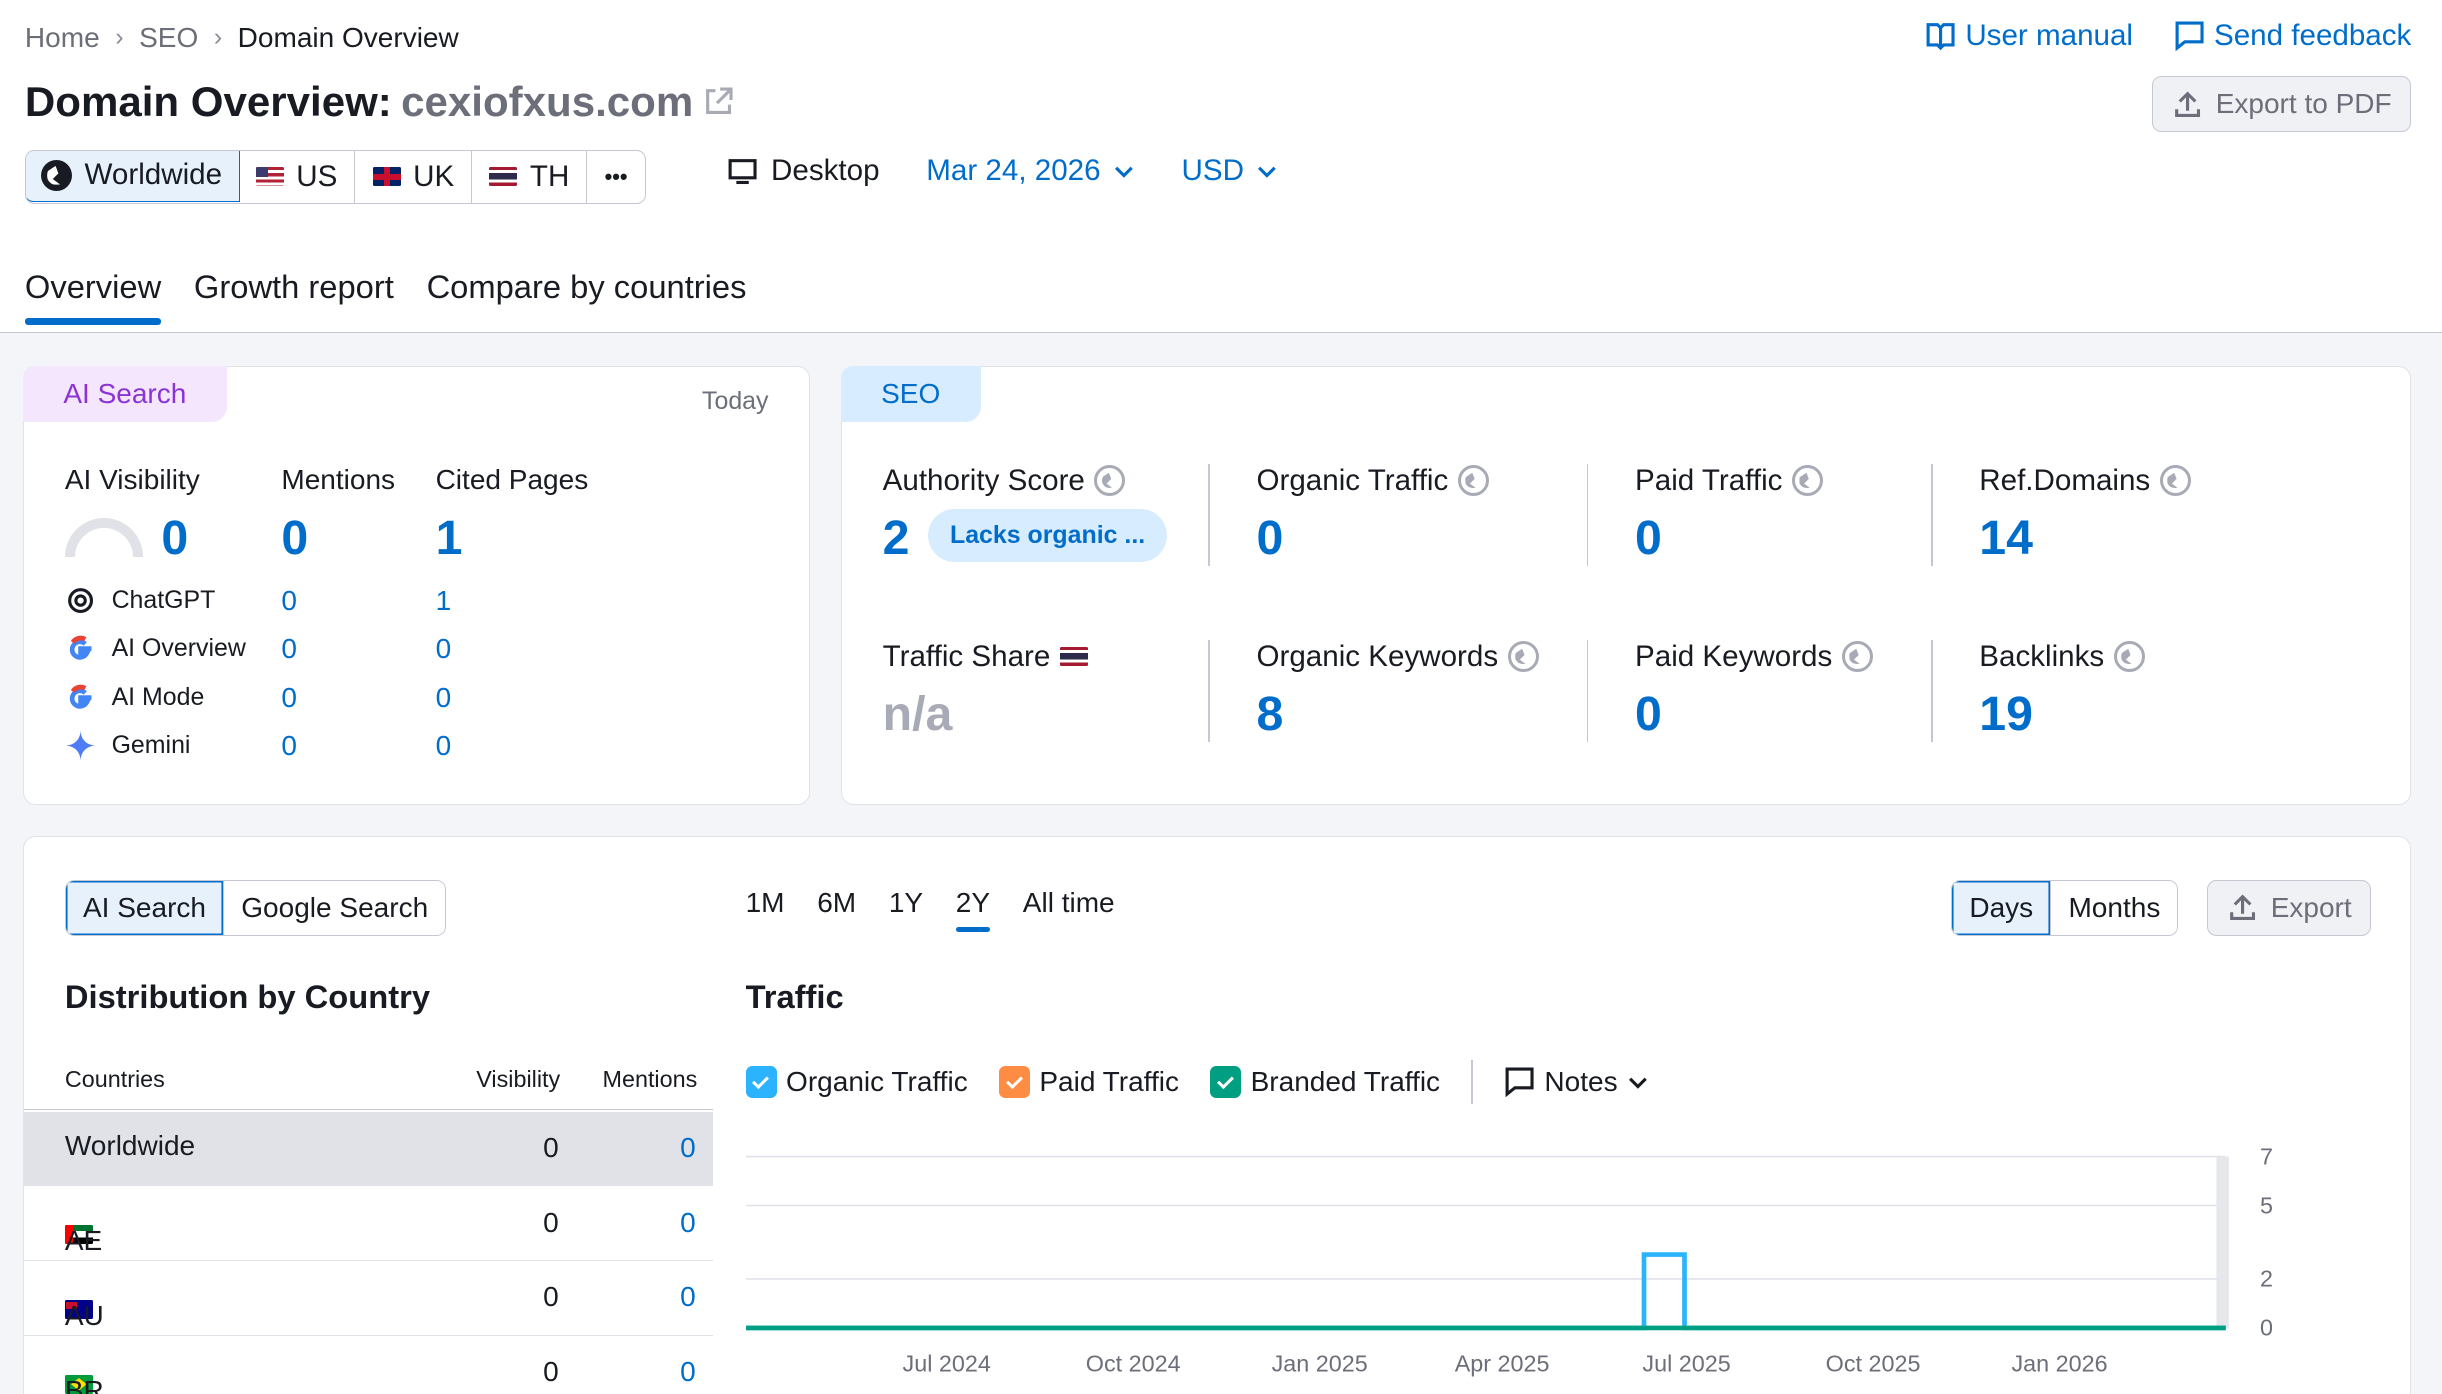 The height and width of the screenshot is (1394, 2442). I want to click on period-selector: 1M 6M 1Y 2Y All time, so click(930, 909).